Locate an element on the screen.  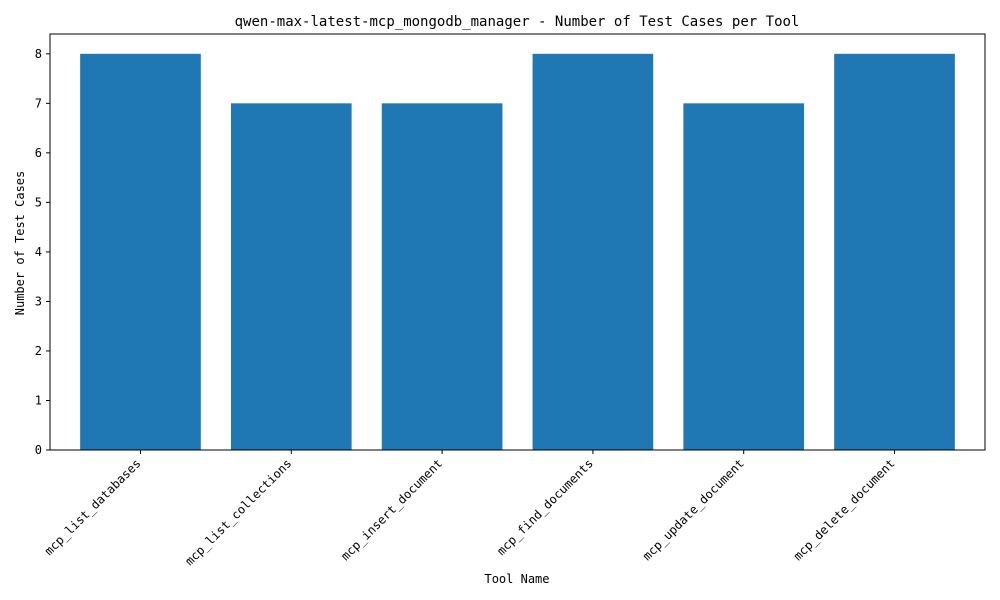
y-tick-label: 8 is located at coordinates (38, 54).